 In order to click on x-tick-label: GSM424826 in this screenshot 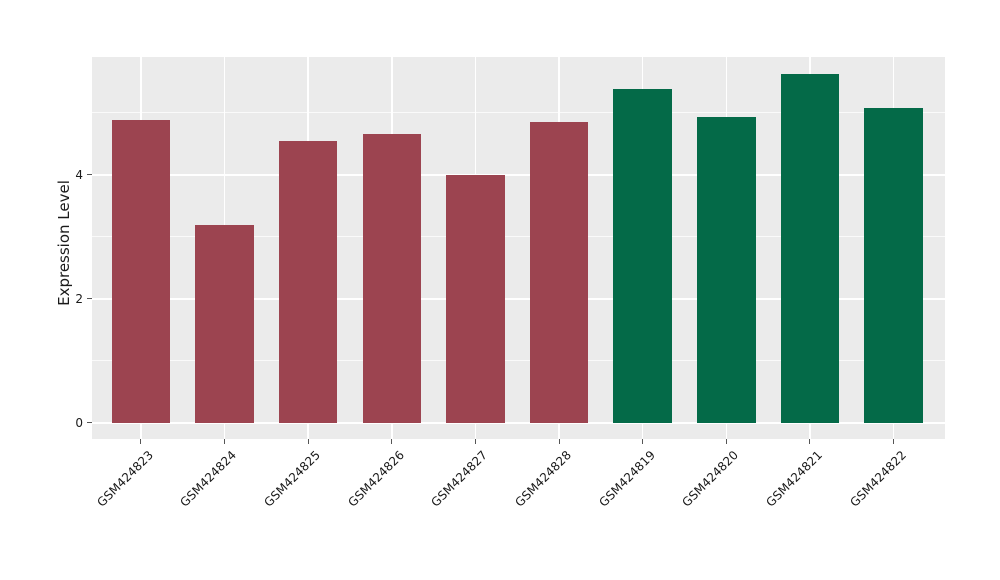, I will do `click(376, 479)`.